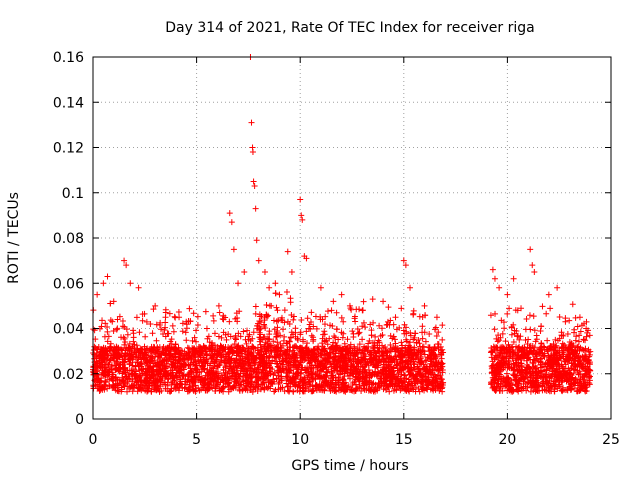 This screenshot has width=640, height=480. I want to click on y-tick-label: 0.12, so click(68, 149).